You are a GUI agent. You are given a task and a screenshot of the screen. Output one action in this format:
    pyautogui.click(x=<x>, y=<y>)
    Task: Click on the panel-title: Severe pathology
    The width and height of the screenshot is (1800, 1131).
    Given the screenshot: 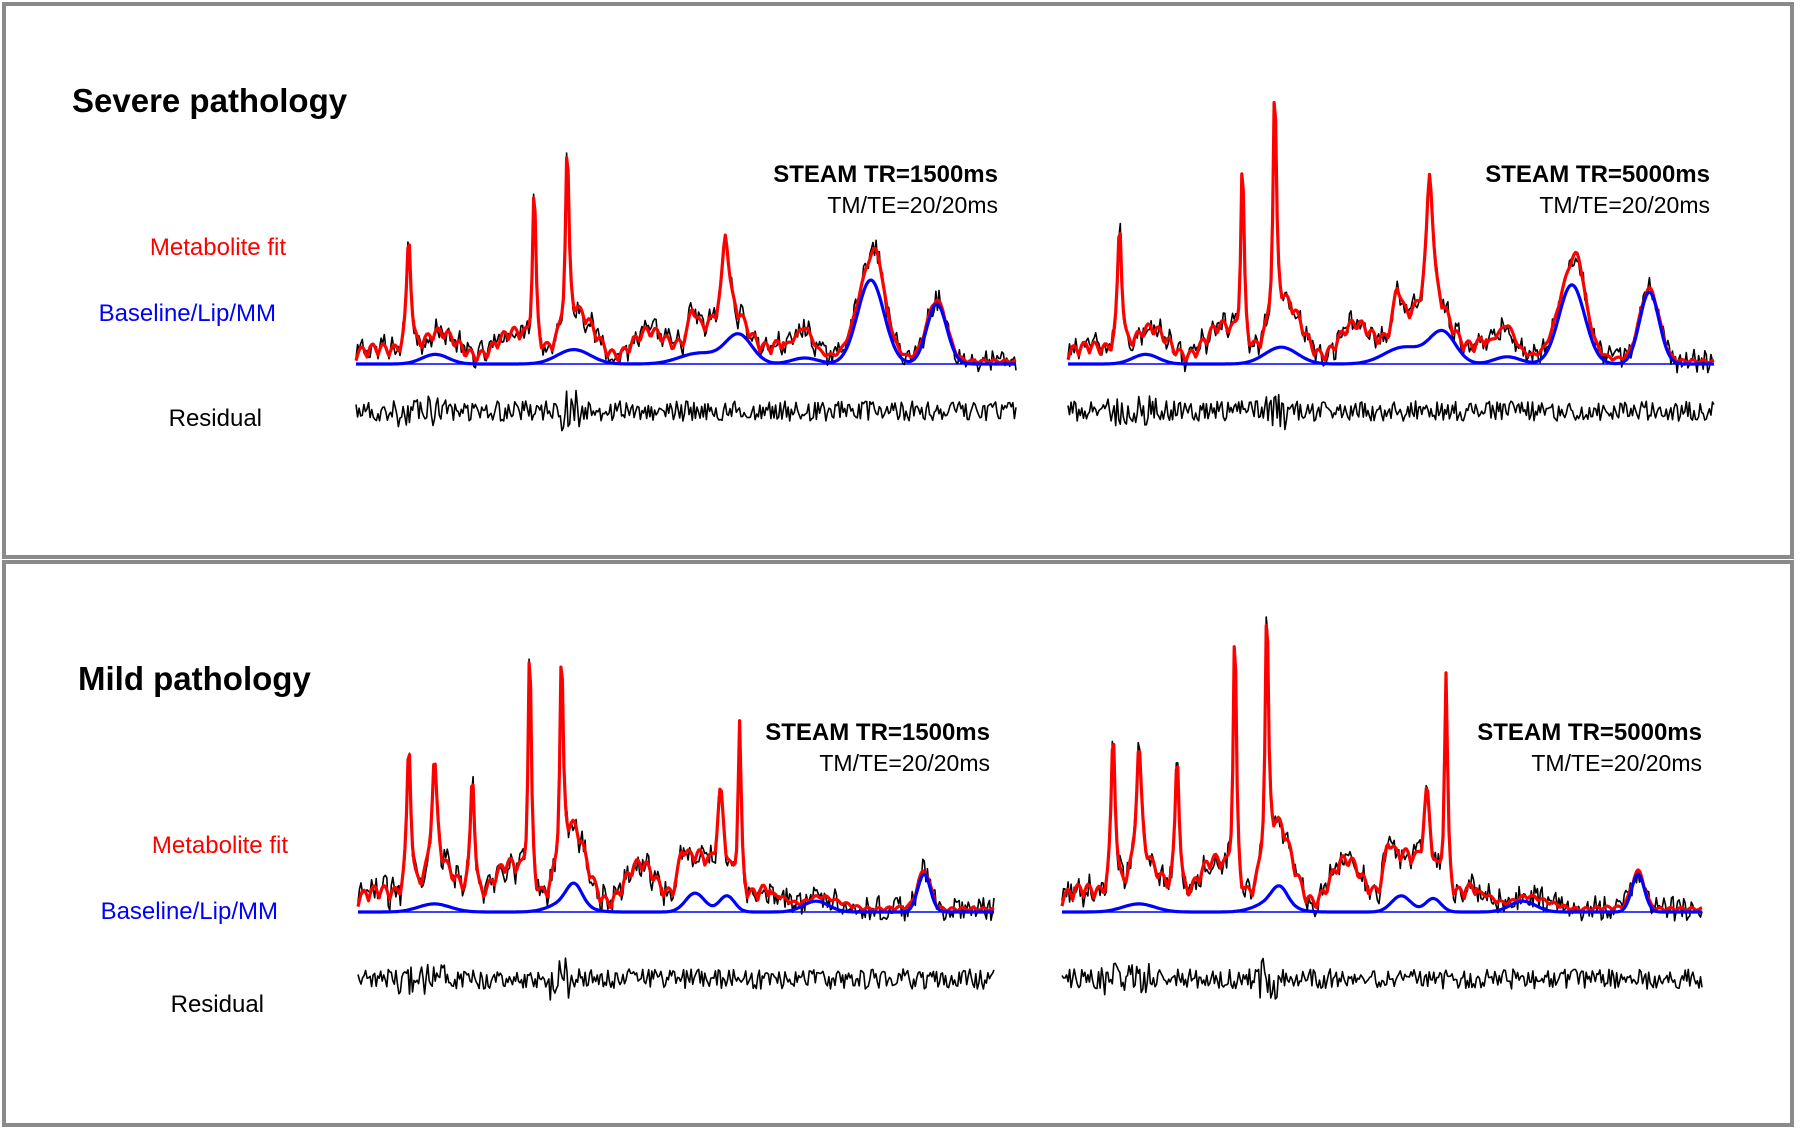 What is the action you would take?
    pyautogui.click(x=210, y=100)
    